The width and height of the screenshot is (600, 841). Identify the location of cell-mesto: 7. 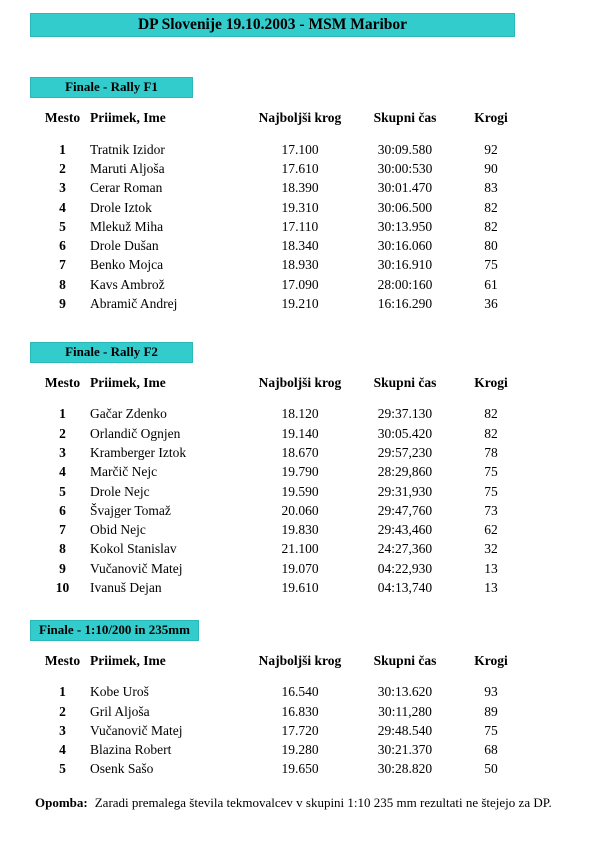
(62, 530).